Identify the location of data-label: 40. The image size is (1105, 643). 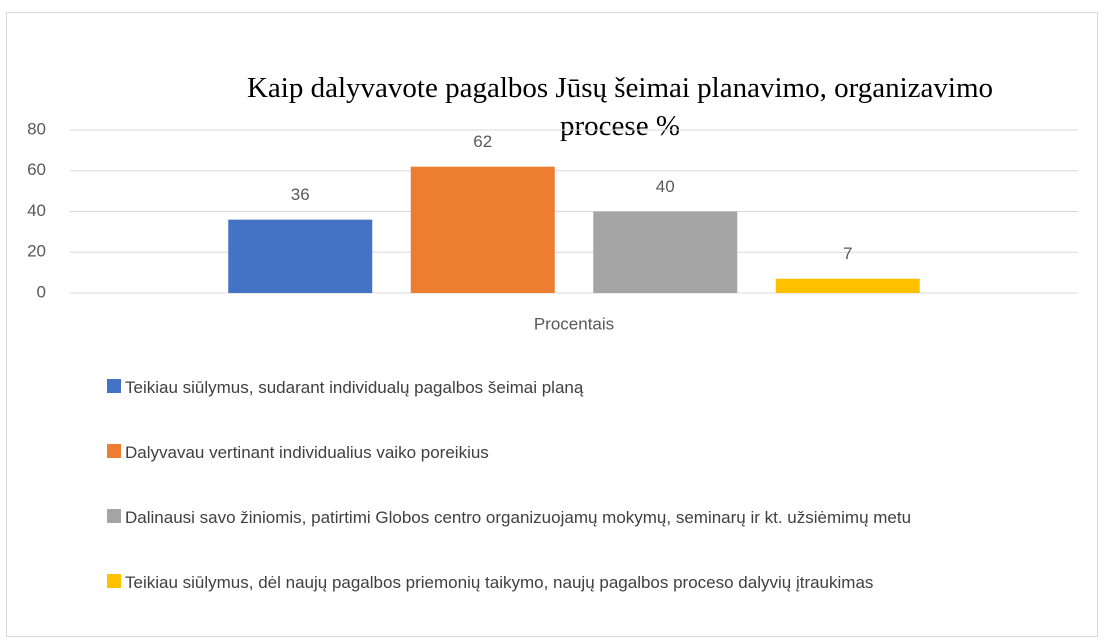
(665, 186).